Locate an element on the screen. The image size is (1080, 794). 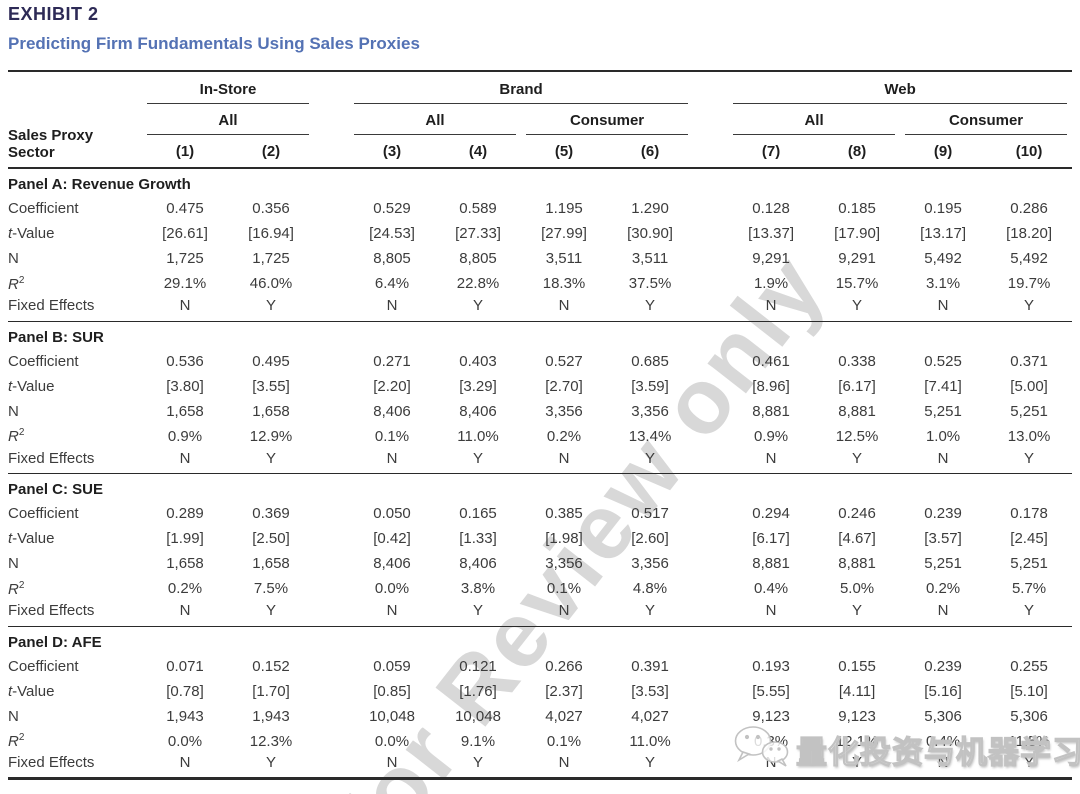
cell-value: [18.20] is located at coordinates (1029, 233).